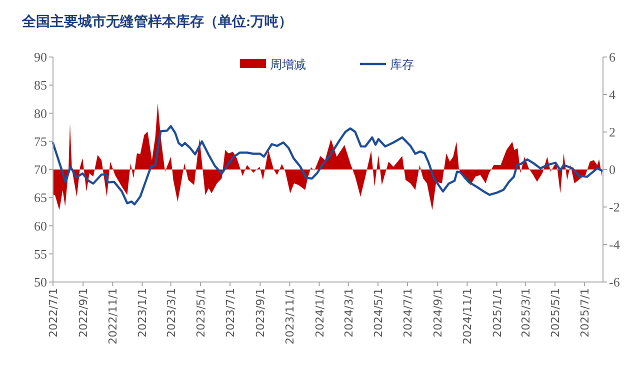 This screenshot has height=376, width=639. I want to click on x-tick-label: 2024/3/1, so click(349, 313).